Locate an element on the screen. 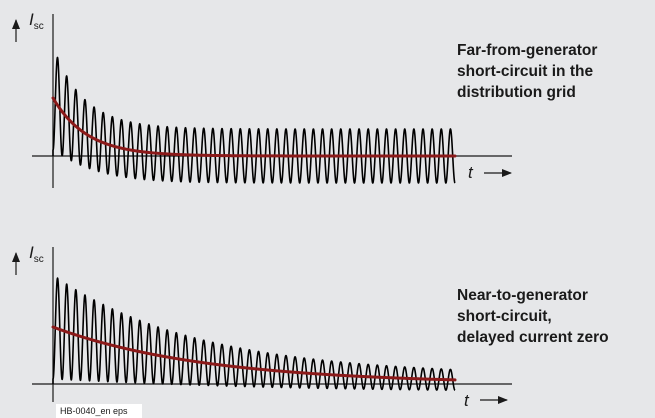 The height and width of the screenshot is (418, 655). footer-code: HB-0040_en eps is located at coordinates (94, 411).